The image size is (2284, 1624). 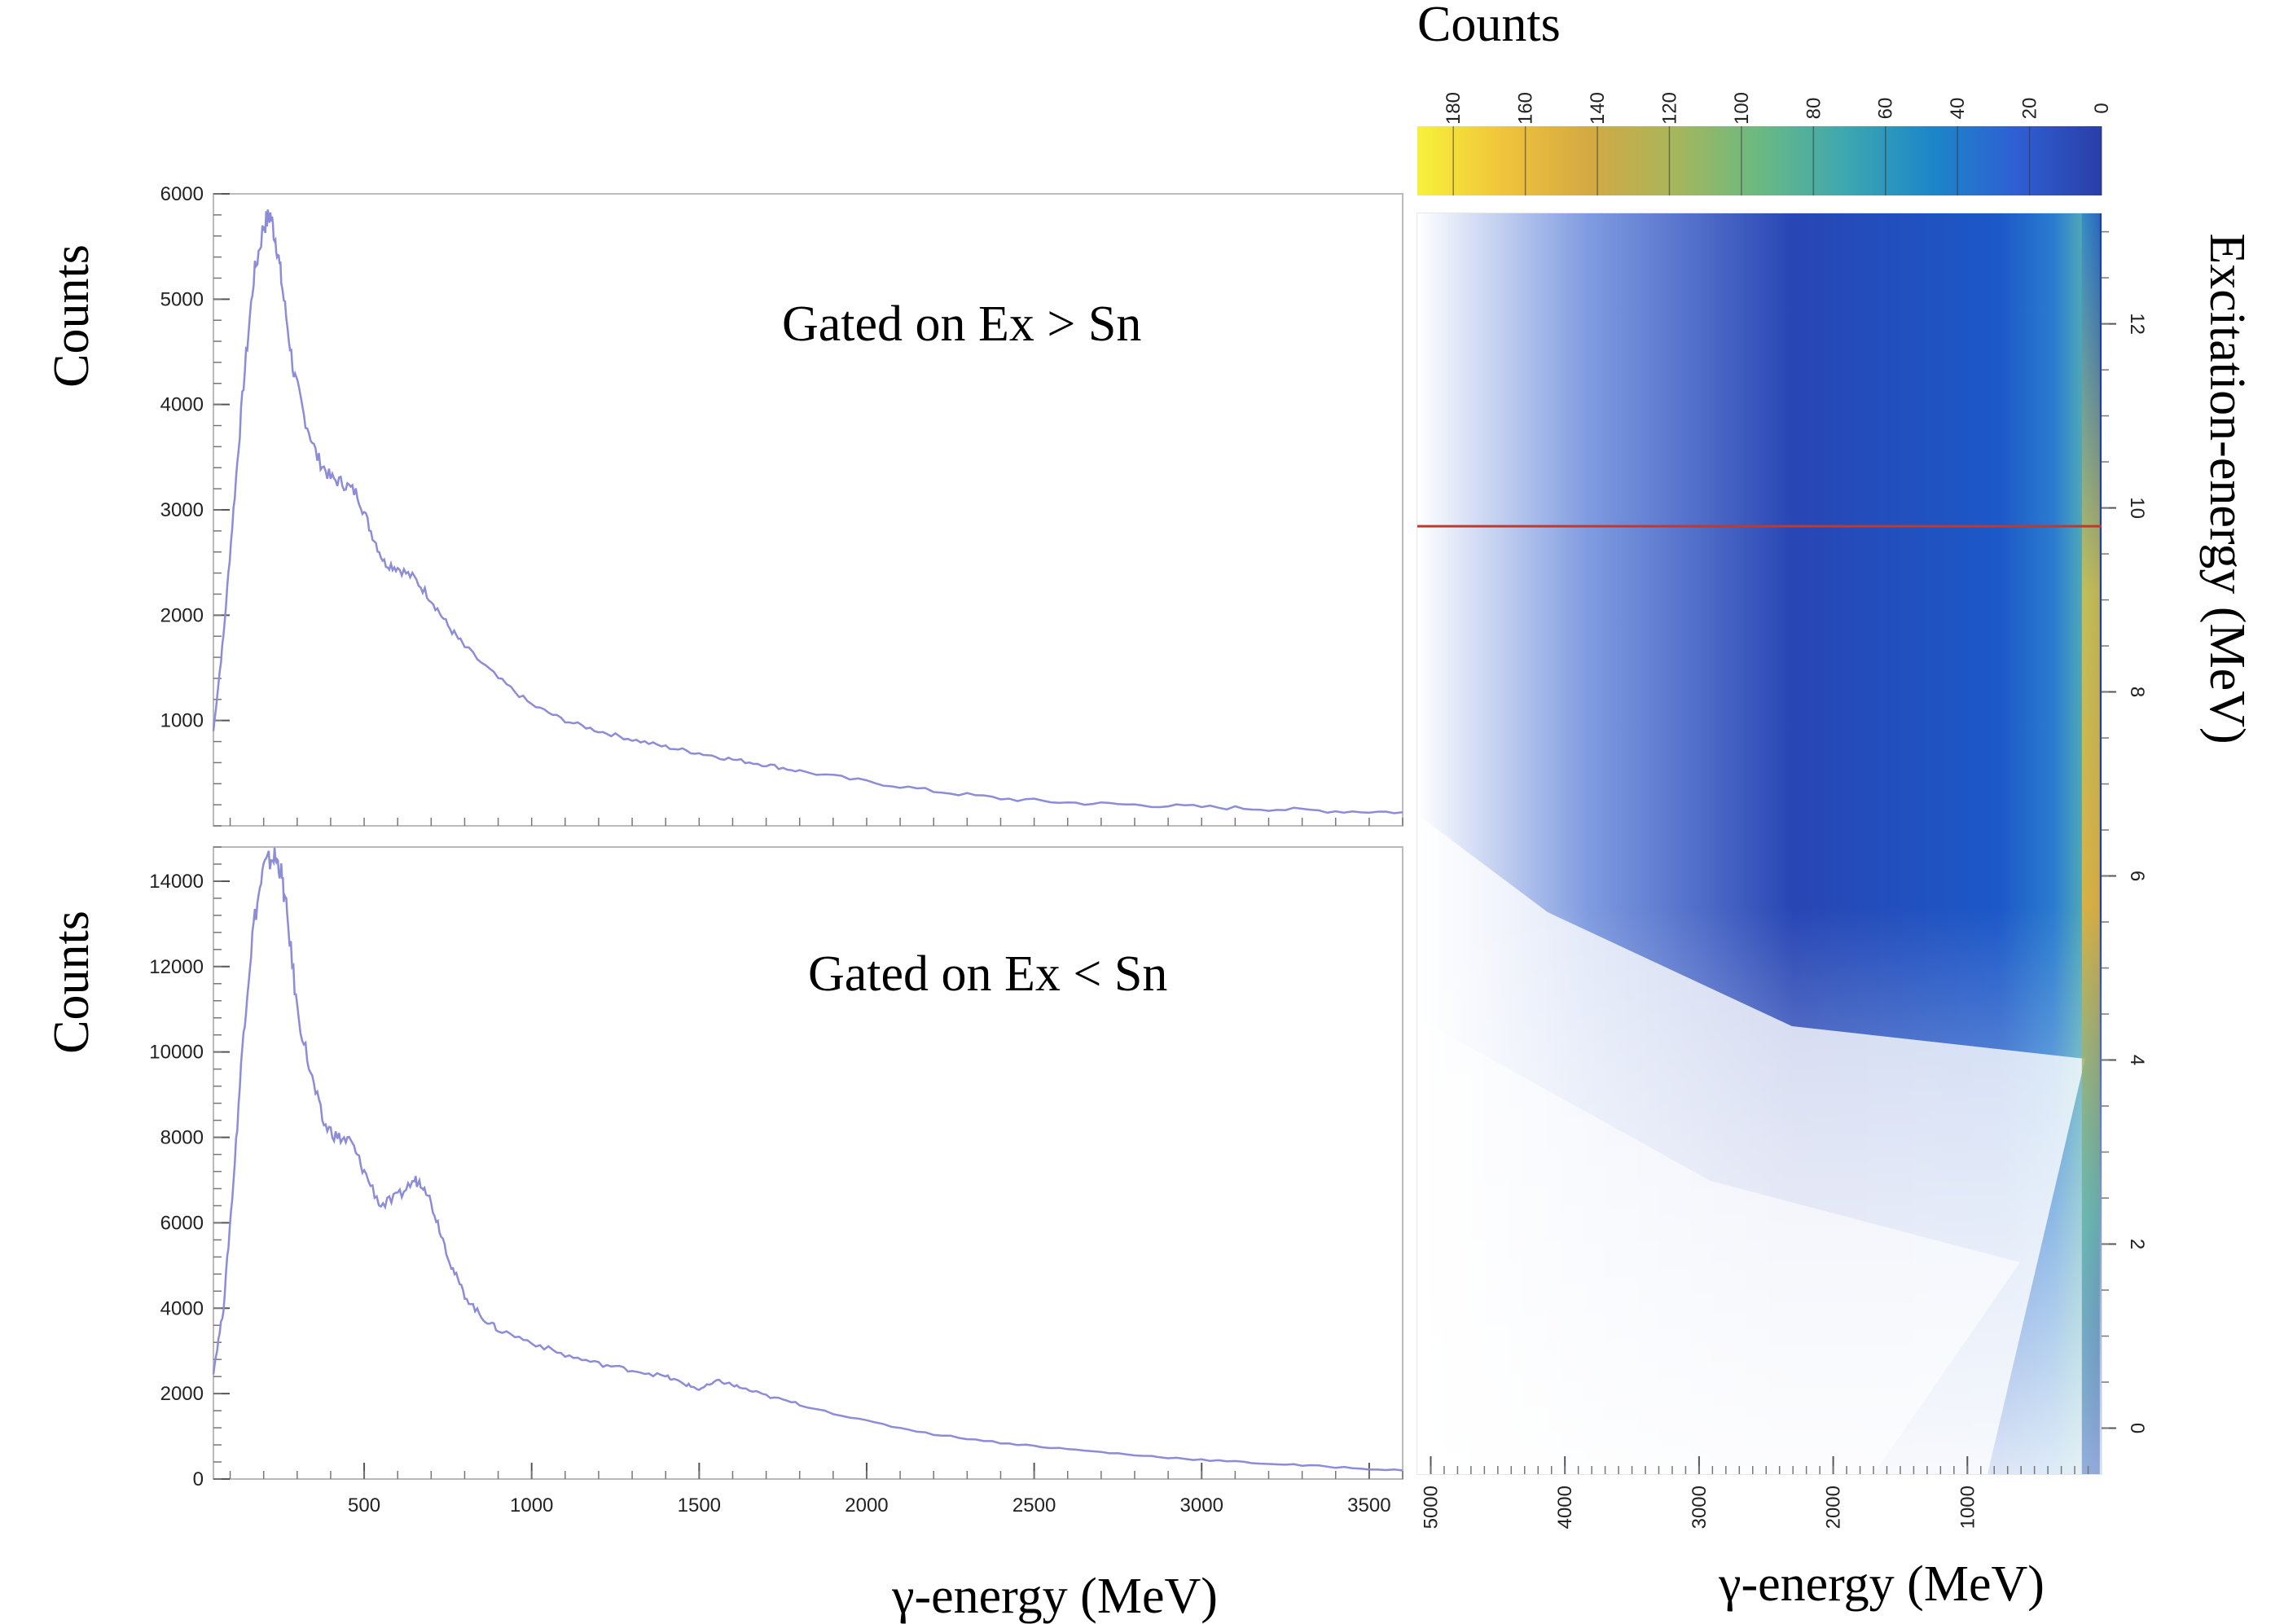 I want to click on y-axis-label-right: Excitation-energy (MeV), so click(x=2227, y=488).